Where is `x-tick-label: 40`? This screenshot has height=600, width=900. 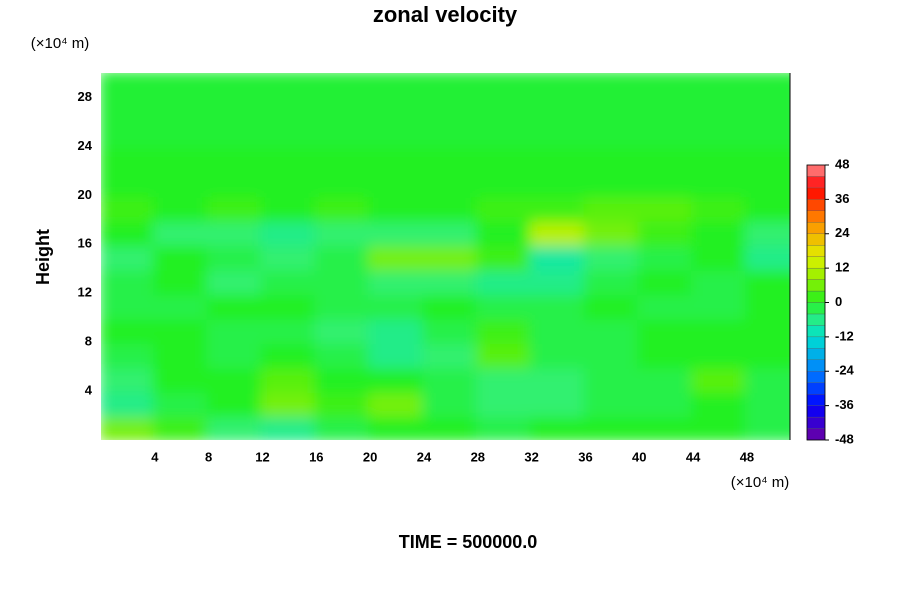 x-tick-label: 40 is located at coordinates (639, 456).